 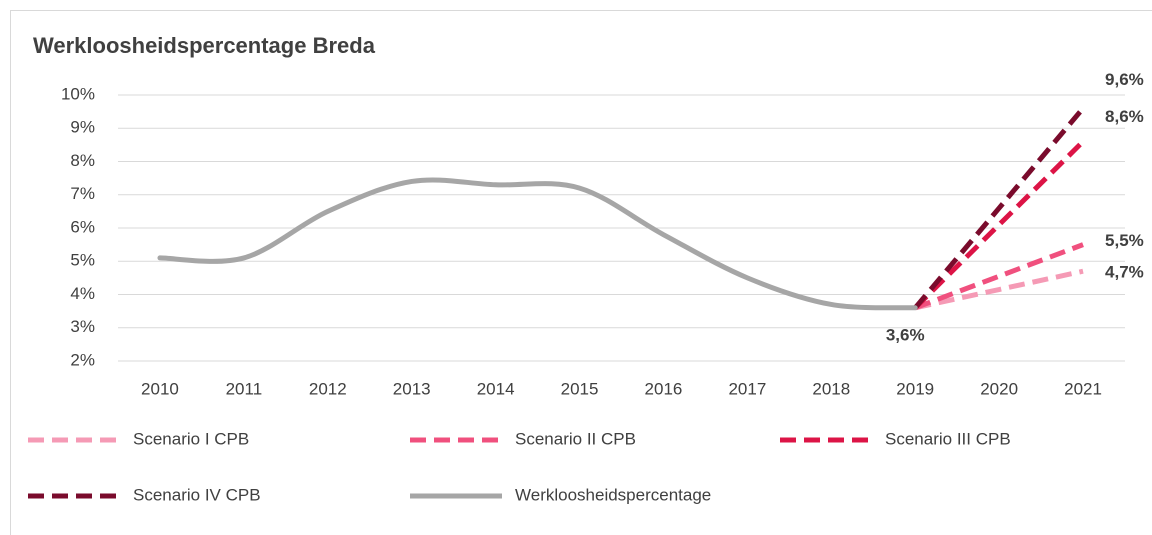 I want to click on data-label: 8,6%, so click(x=1124, y=116).